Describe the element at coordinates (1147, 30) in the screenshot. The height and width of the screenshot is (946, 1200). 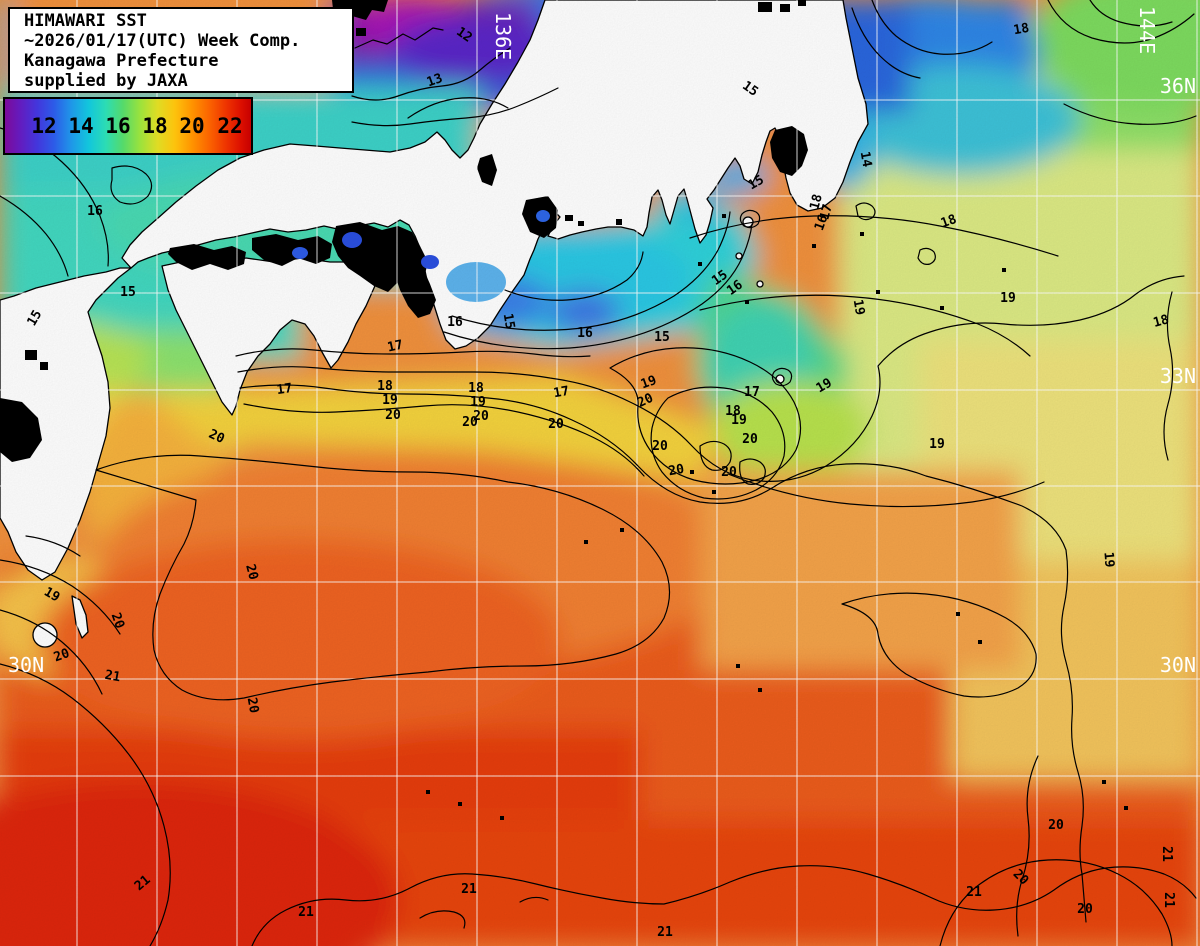
I see `longitude-label: 144E` at that location.